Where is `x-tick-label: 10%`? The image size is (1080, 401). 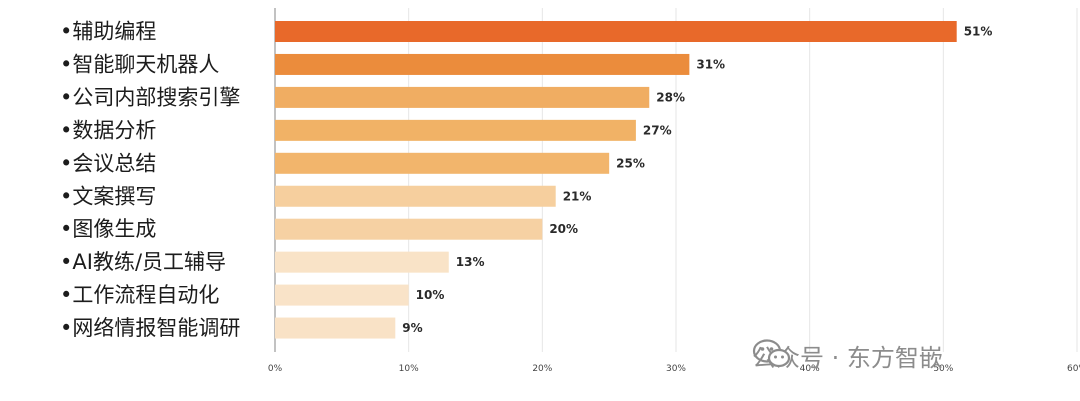 x-tick-label: 10% is located at coordinates (409, 369).